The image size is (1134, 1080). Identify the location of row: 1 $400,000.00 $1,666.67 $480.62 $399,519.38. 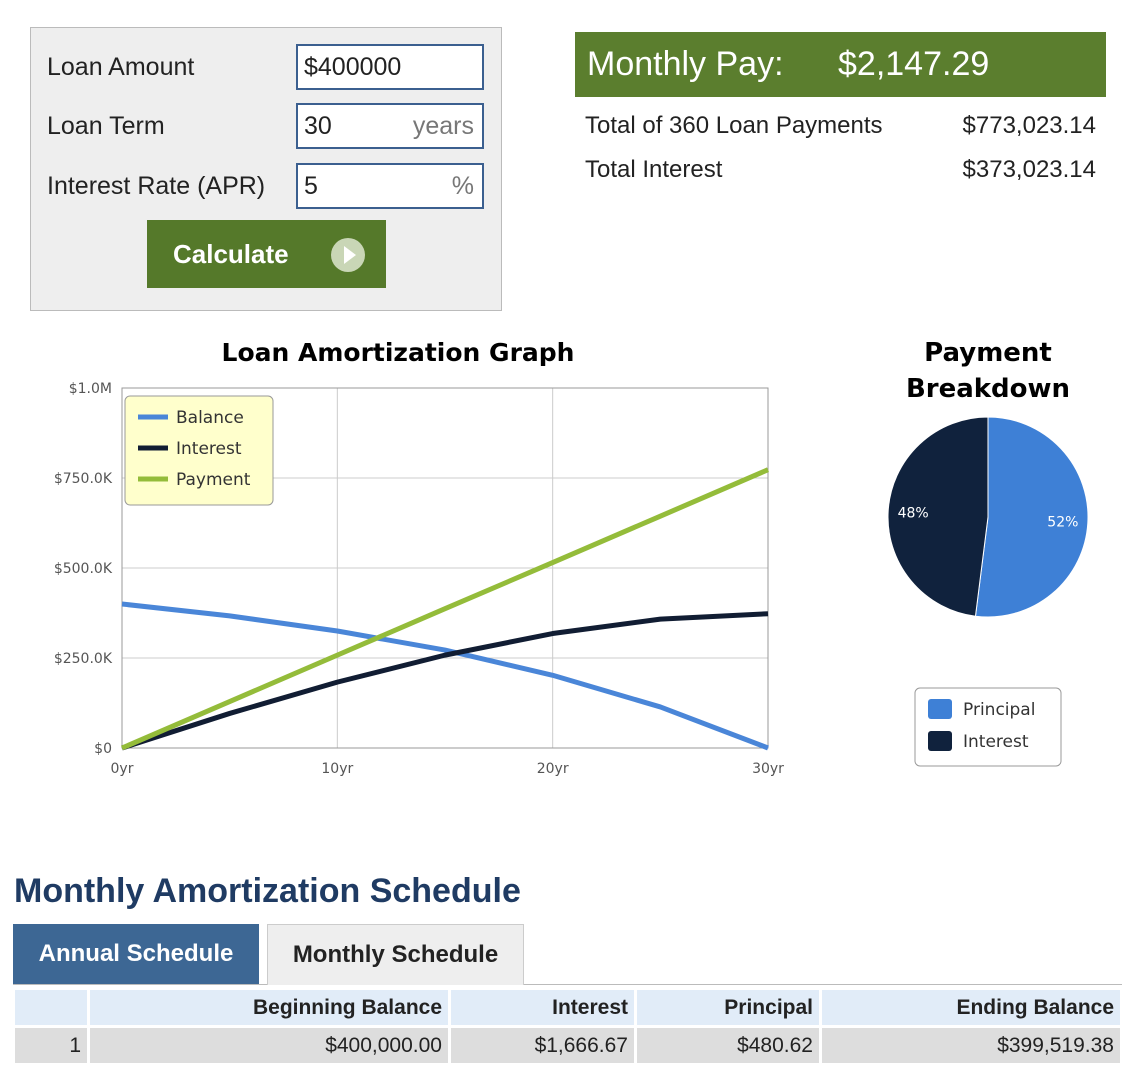
(567, 1045).